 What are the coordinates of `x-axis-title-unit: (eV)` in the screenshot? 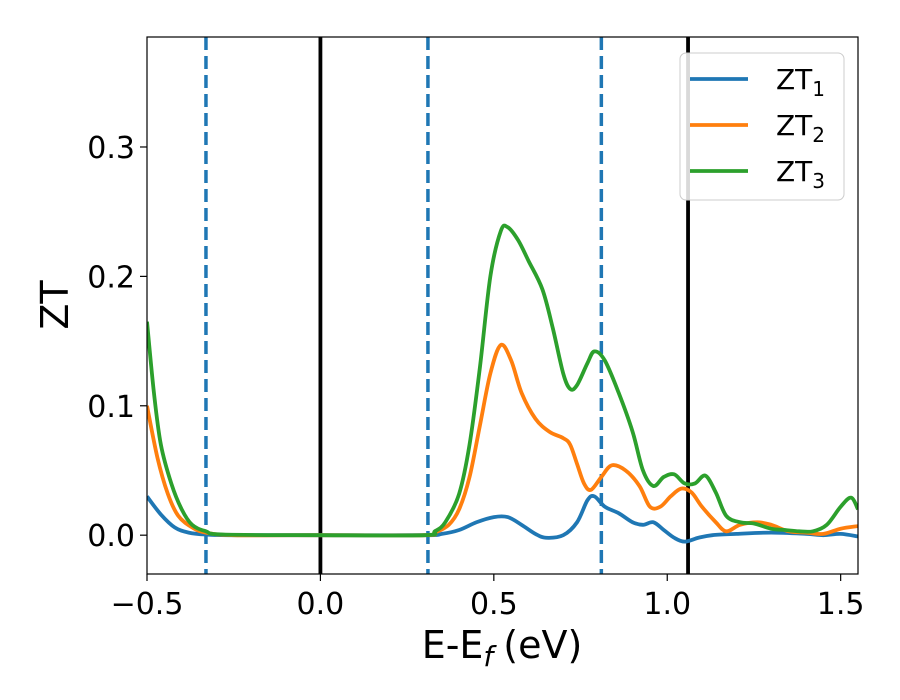 It's located at (542, 645).